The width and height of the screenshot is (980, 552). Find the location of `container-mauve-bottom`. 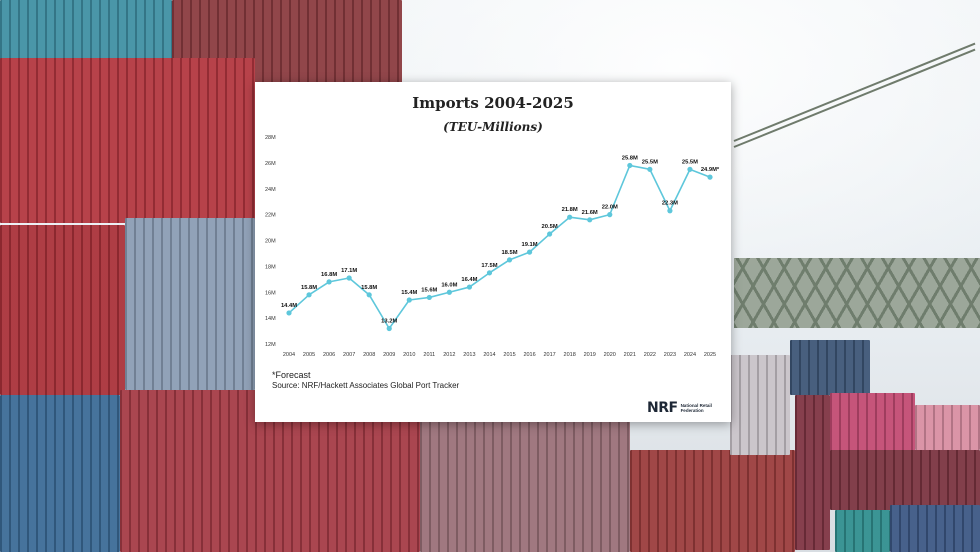

container-mauve-bottom is located at coordinates (525, 486).